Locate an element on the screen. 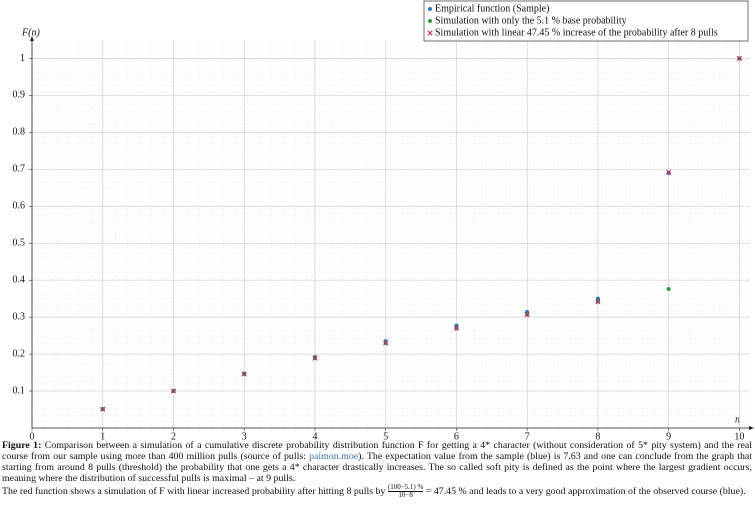  fraction-denominator: 10−8 is located at coordinates (405, 495).